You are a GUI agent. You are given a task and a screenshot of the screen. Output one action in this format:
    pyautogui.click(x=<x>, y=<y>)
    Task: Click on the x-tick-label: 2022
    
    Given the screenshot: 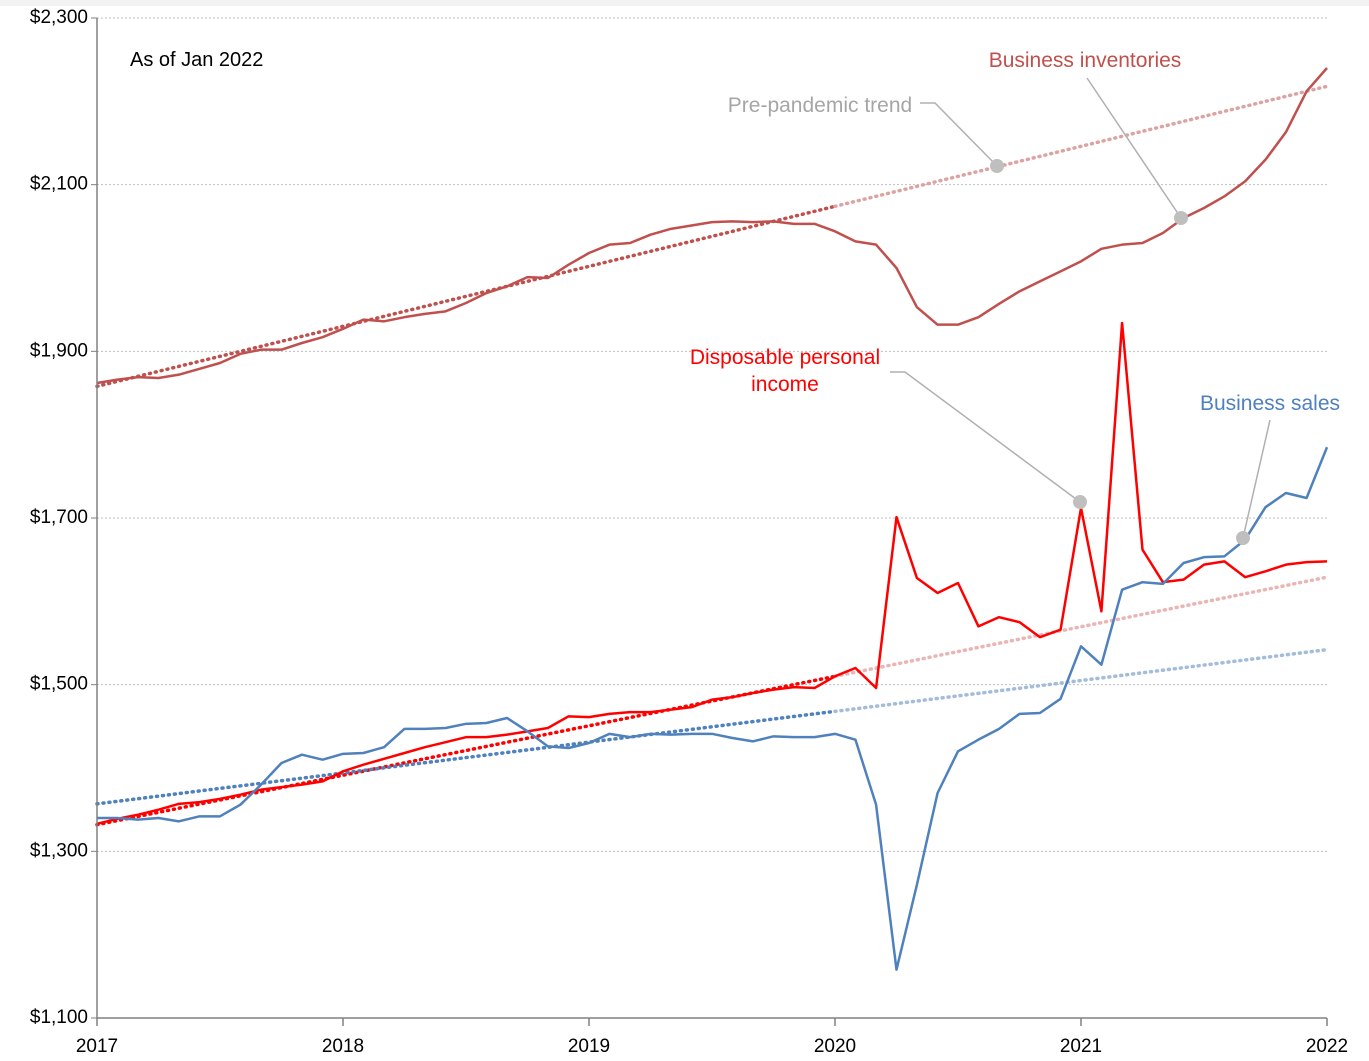 What is the action you would take?
    pyautogui.click(x=1327, y=1046)
    